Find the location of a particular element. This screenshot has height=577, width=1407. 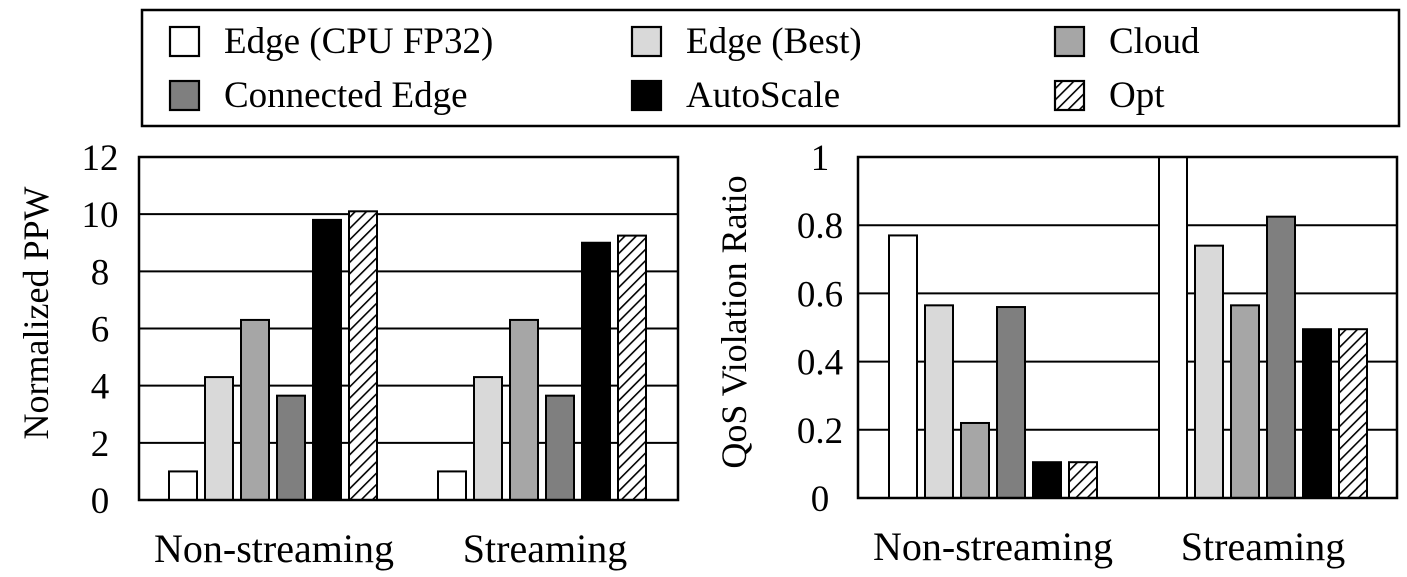

ppw-y-tick-label: 8 is located at coordinates (100, 272).